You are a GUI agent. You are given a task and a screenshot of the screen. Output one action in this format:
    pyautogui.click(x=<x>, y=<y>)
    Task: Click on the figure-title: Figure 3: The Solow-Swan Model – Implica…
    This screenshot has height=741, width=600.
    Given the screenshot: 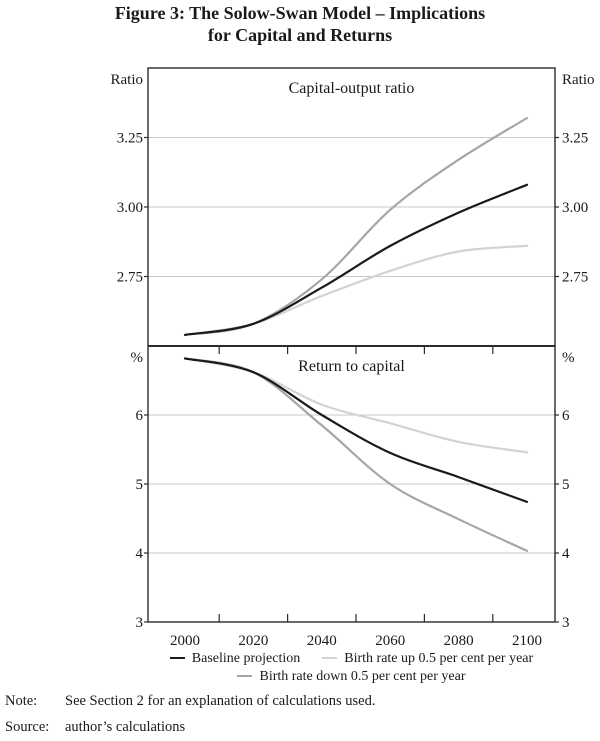 What is the action you would take?
    pyautogui.click(x=300, y=24)
    